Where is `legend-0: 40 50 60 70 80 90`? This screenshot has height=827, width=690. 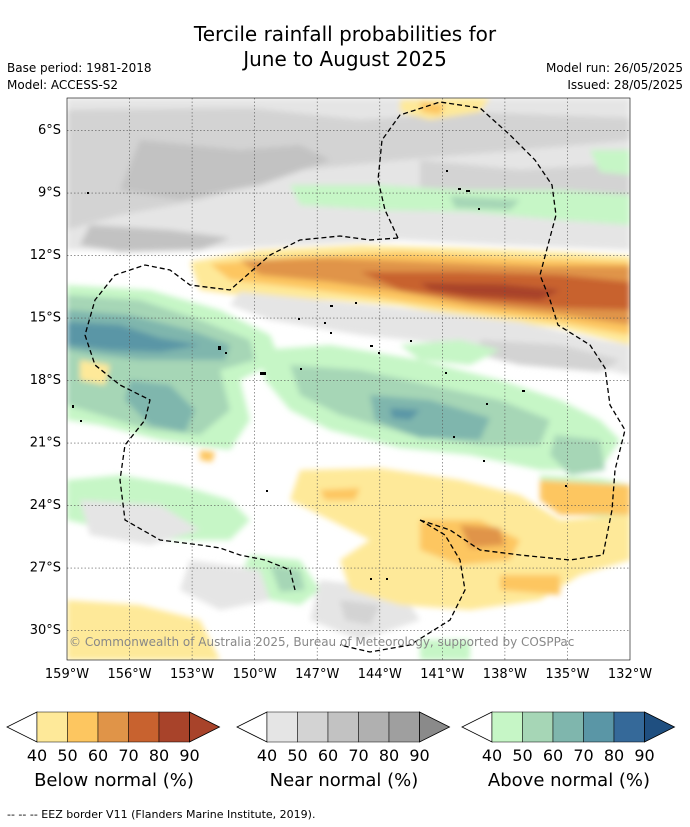
legend-0: 40 50 60 70 80 90 is located at coordinates (113, 738).